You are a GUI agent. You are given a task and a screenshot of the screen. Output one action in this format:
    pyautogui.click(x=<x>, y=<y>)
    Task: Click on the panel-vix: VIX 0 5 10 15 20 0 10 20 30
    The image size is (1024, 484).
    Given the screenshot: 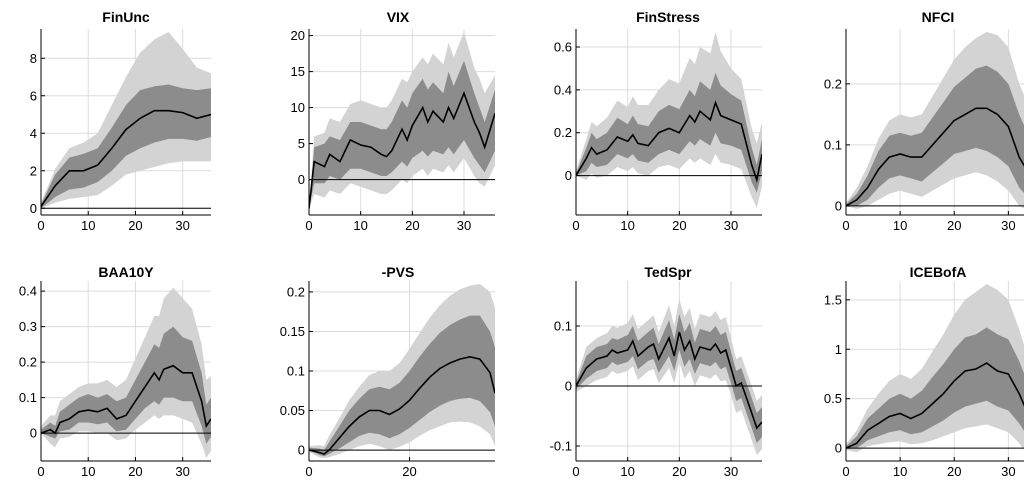 What is the action you would take?
    pyautogui.click(x=393, y=121)
    